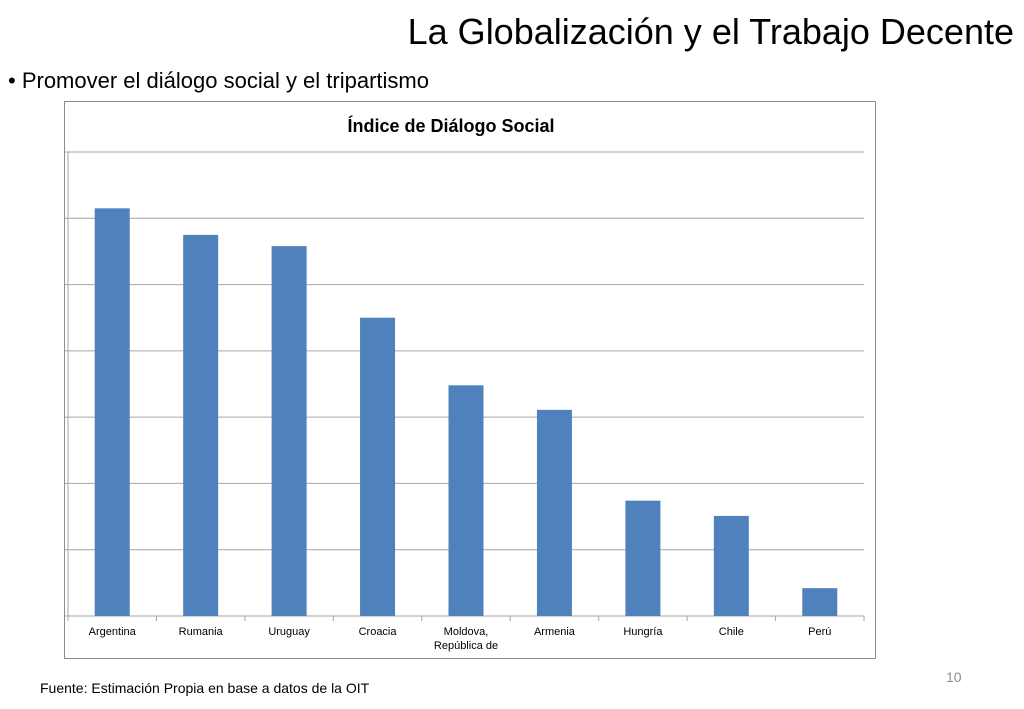 The height and width of the screenshot is (709, 1024). I want to click on page-number: 10, so click(954, 677).